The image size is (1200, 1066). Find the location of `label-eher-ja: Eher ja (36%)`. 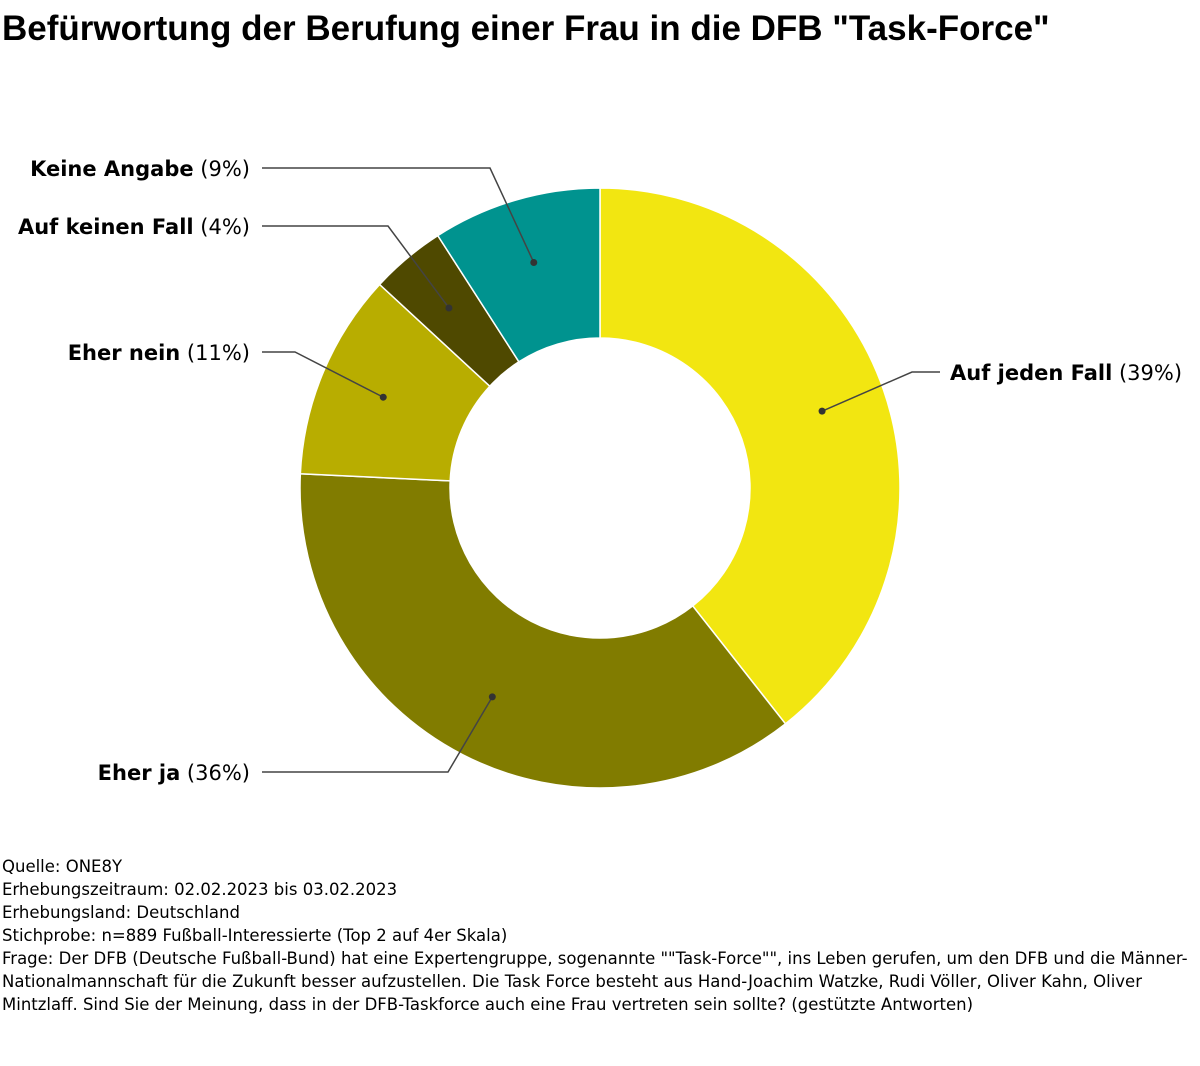

label-eher-ja: Eher ja (36%) is located at coordinates (174, 773).